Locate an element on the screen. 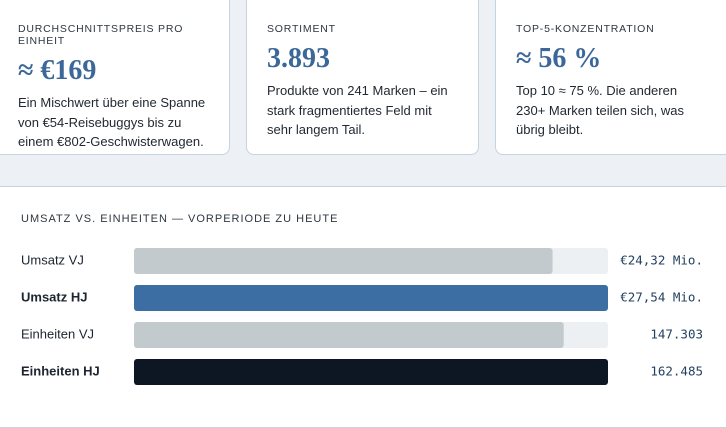  card-label: SORTIMENT is located at coordinates (301, 29).